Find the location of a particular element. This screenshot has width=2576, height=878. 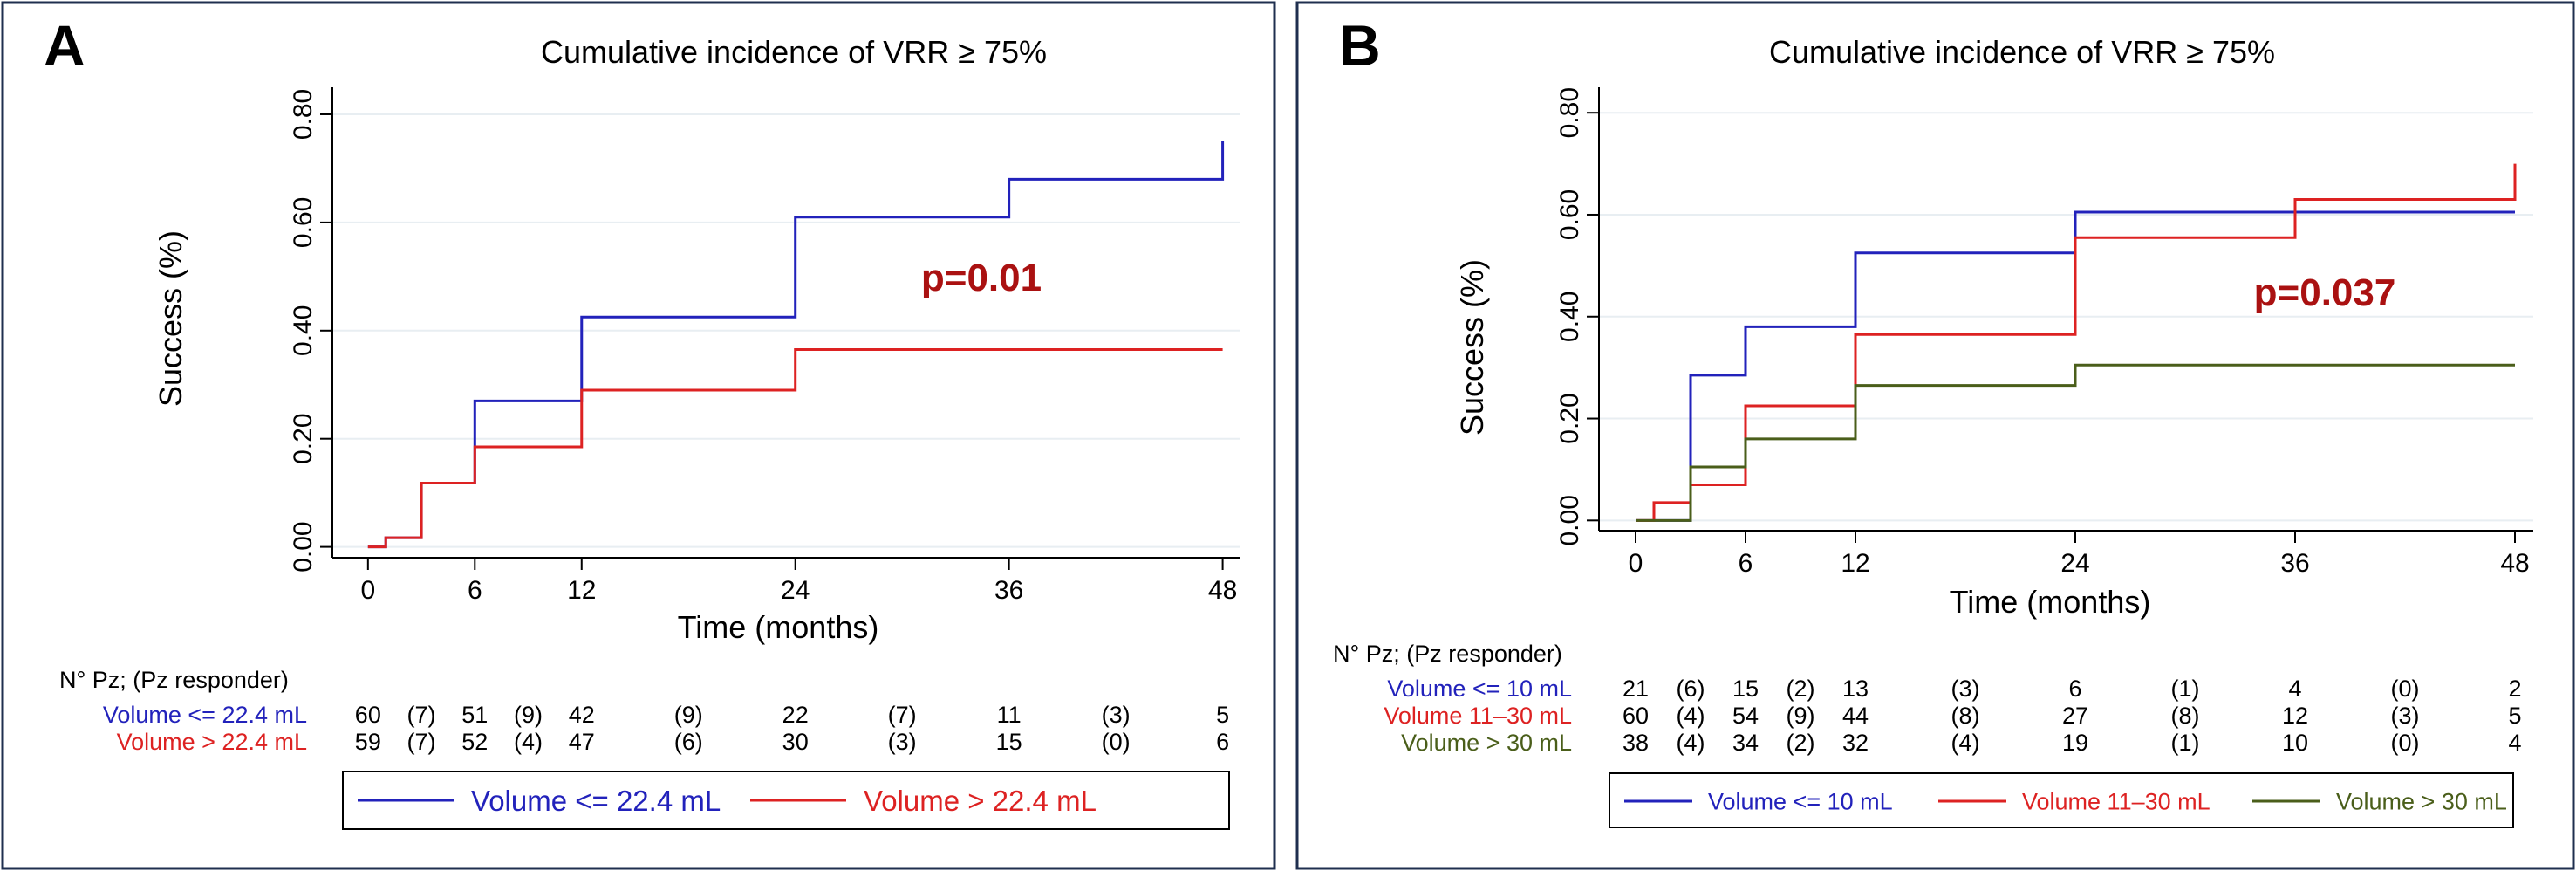

risk-cell: 11 is located at coordinates (1009, 715).